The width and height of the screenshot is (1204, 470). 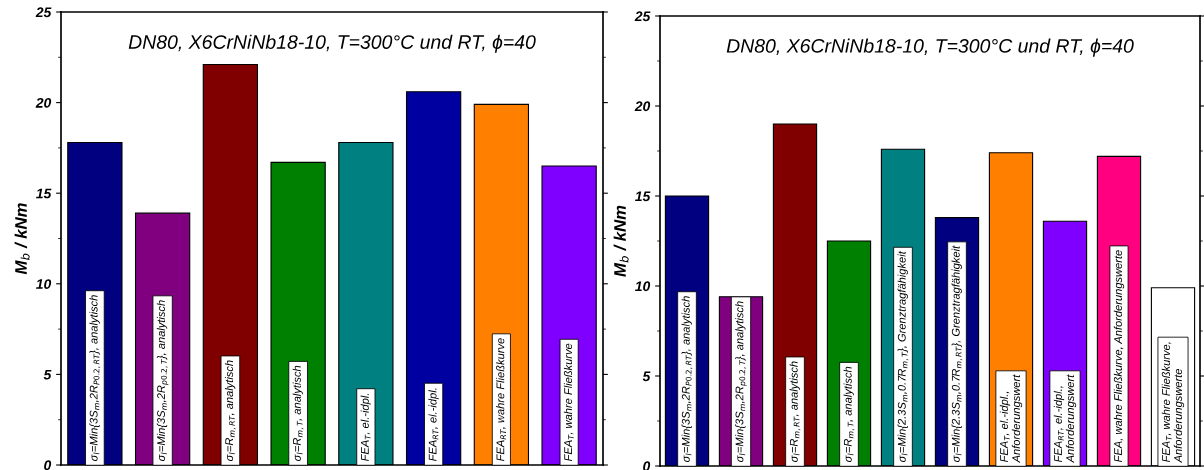 I want to click on x-tick-label: σ$_{l}$=Min{2.3S$_{m}$,0.7R$_{m,RT}$}, Grenztragfähigkeit, so click(x=957, y=354).